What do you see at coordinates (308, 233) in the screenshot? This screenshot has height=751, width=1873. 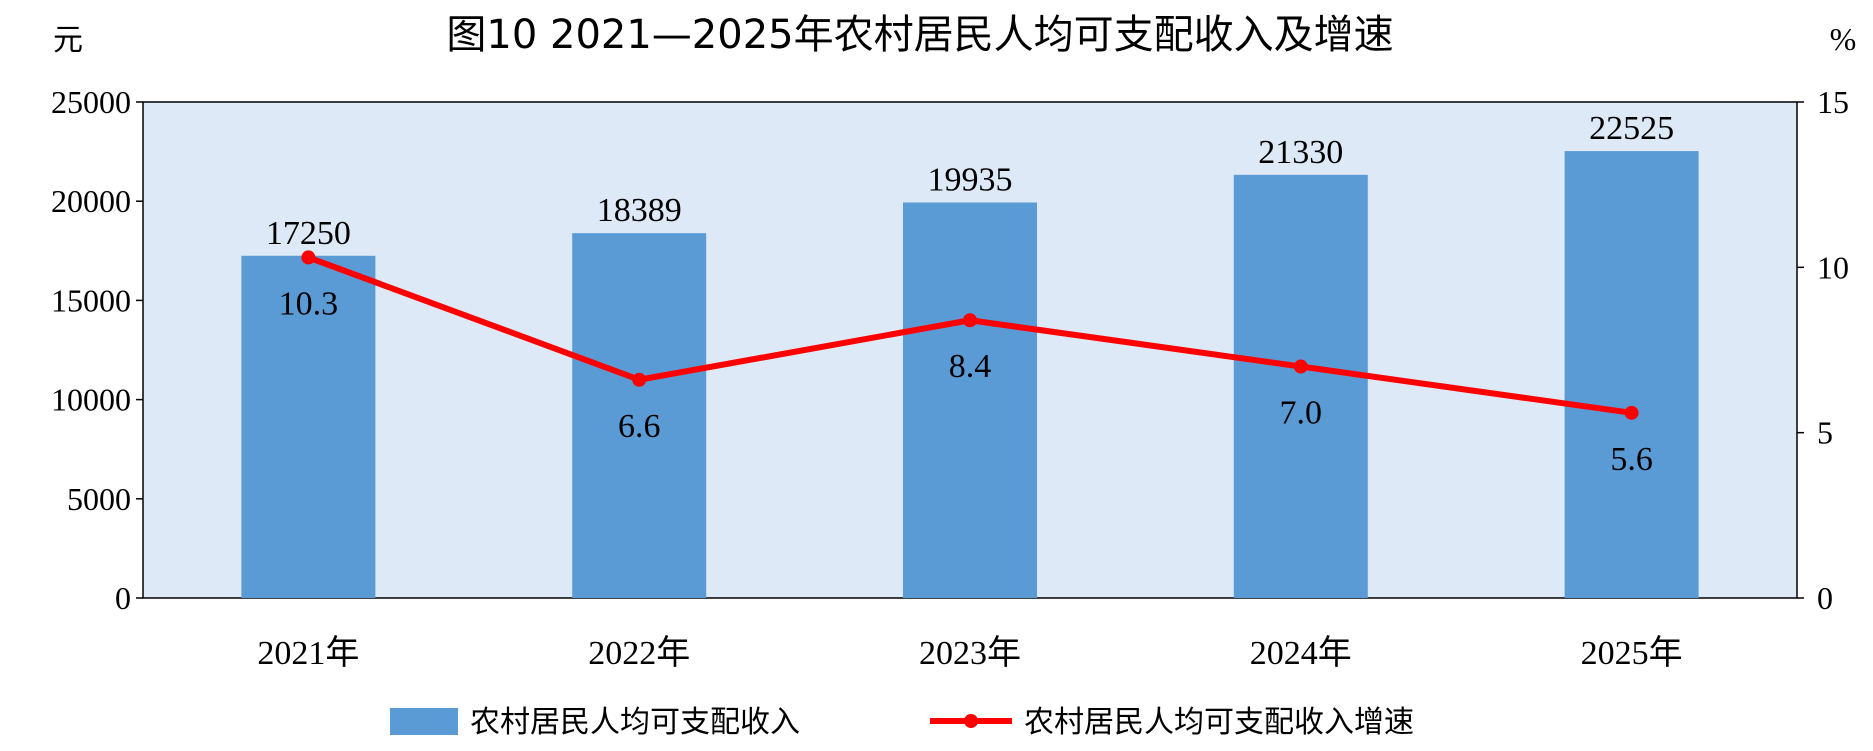 I see `bar-value-label: 17250` at bounding box center [308, 233].